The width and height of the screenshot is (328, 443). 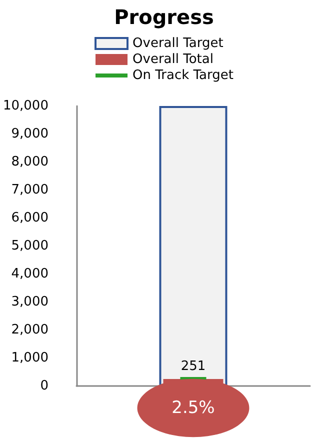 What do you see at coordinates (193, 366) in the screenshot?
I see `data-label: 251` at bounding box center [193, 366].